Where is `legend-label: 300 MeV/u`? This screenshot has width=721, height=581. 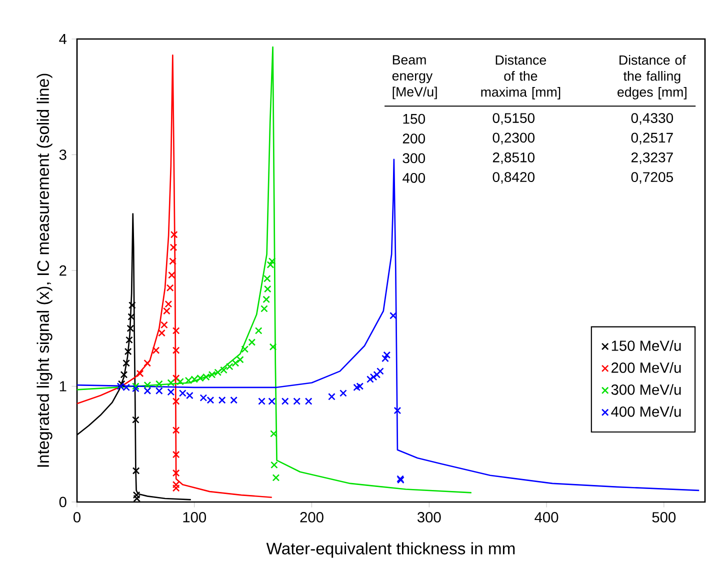
legend-label: 300 MeV/u is located at coordinates (646, 389).